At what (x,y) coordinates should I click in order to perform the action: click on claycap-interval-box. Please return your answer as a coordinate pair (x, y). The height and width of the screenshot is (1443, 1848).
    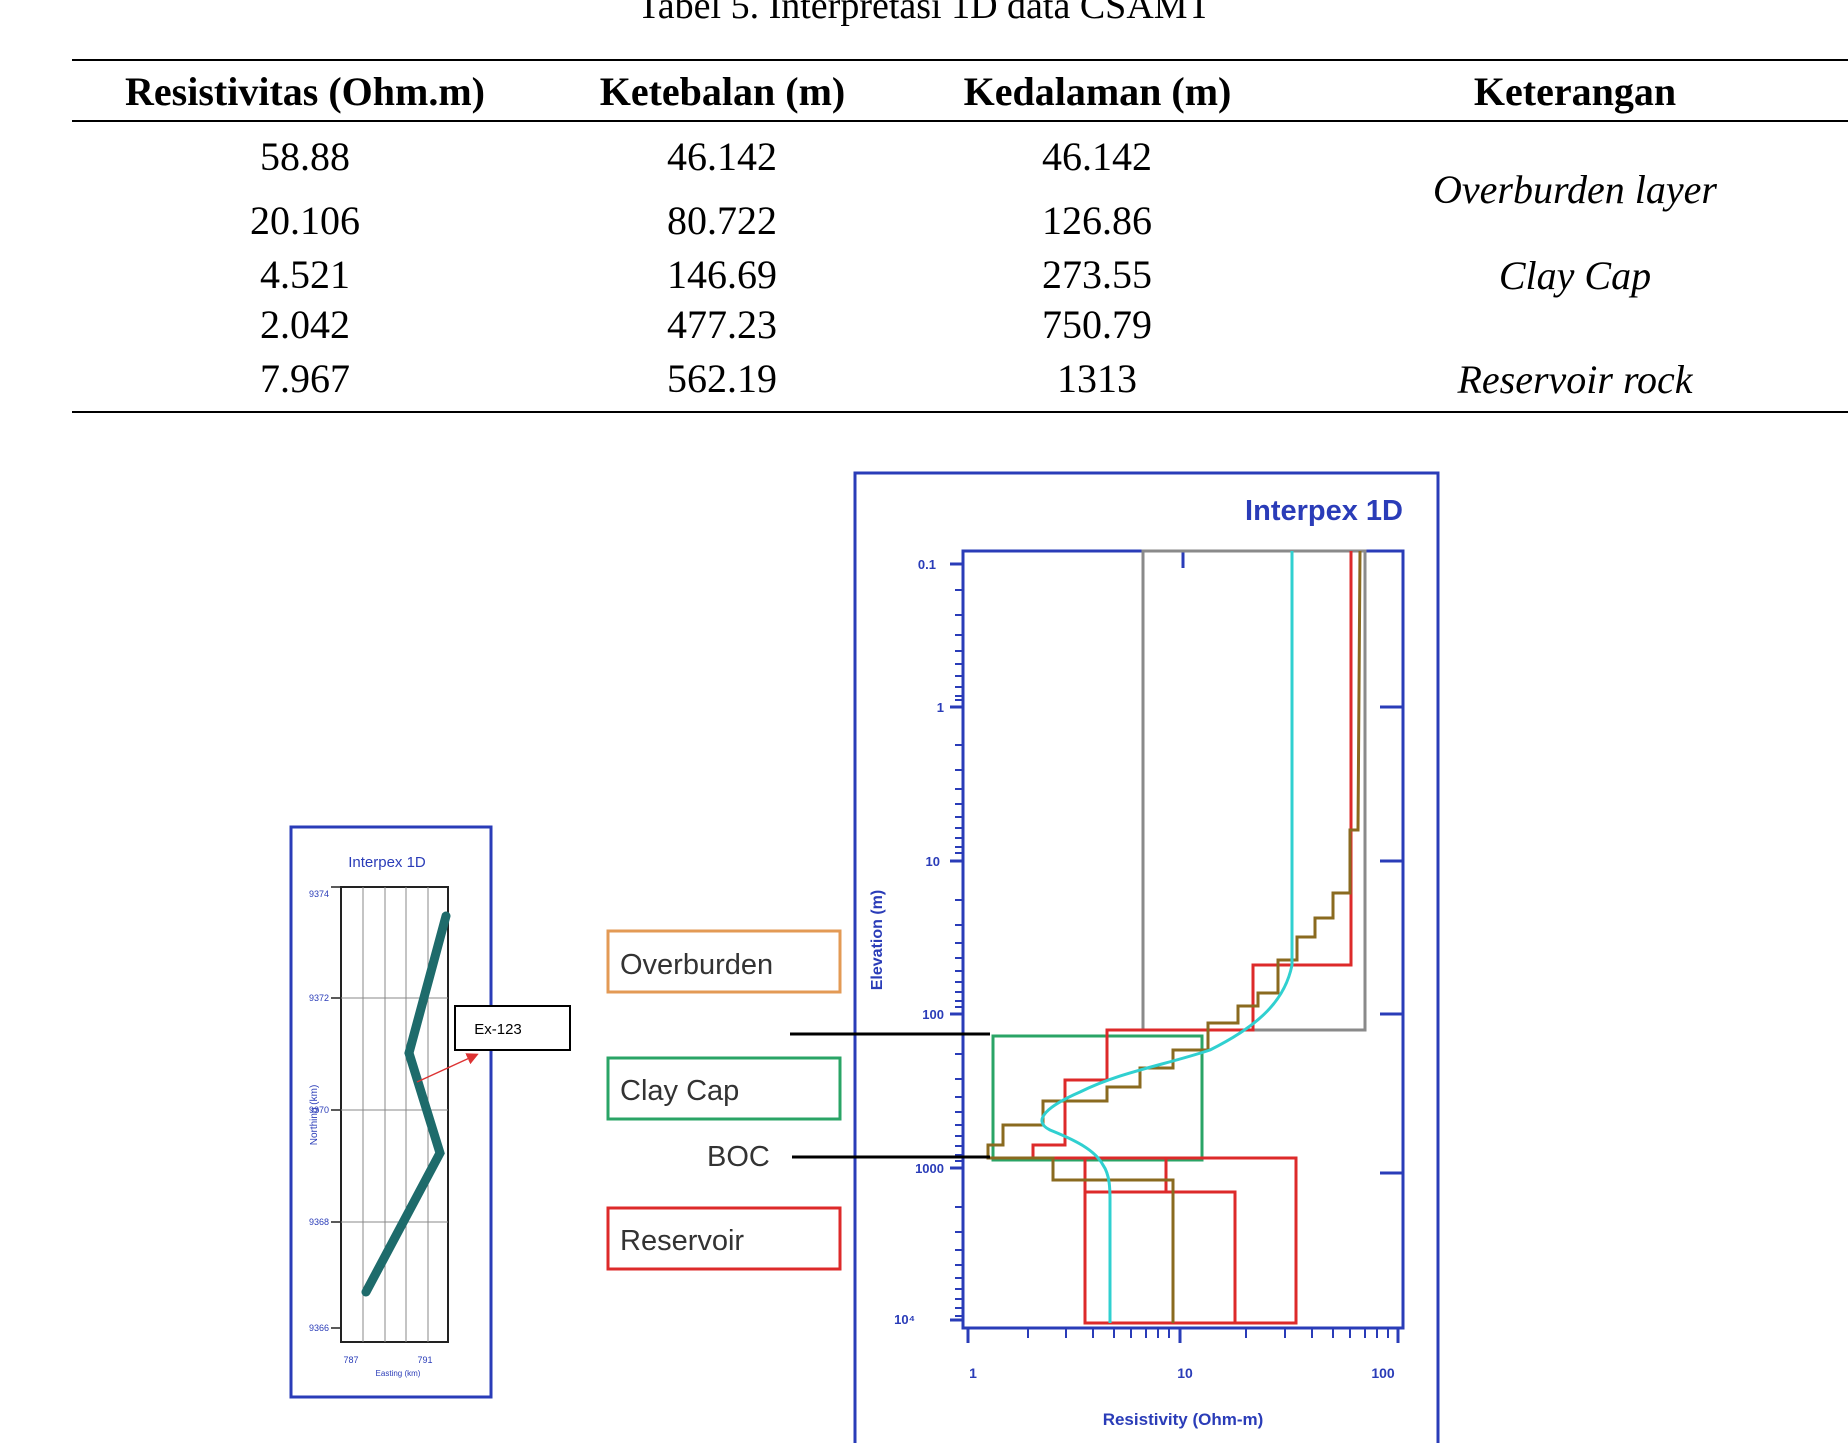
    Looking at the image, I should click on (1097, 1098).